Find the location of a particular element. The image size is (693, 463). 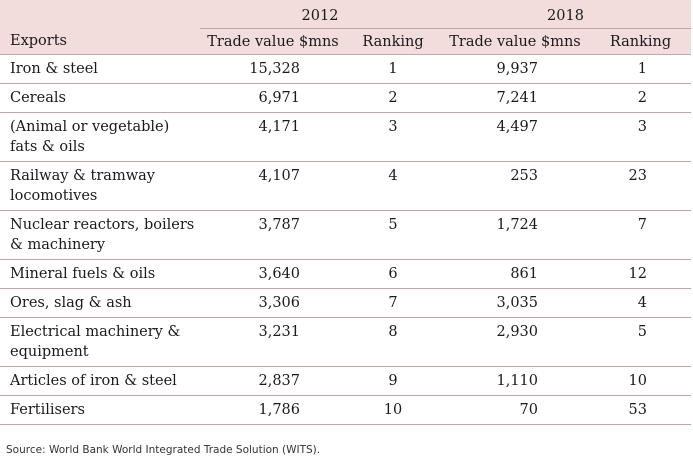

rank-2018-cell: 2 is located at coordinates (640, 98).